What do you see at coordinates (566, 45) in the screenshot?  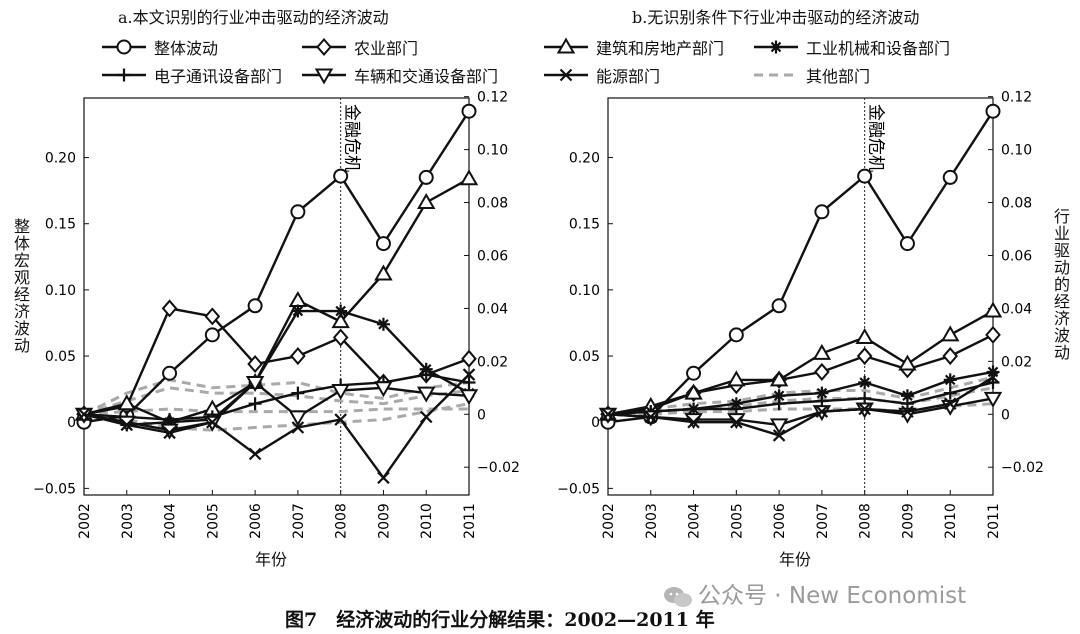 I see `legend-swatch-construction` at bounding box center [566, 45].